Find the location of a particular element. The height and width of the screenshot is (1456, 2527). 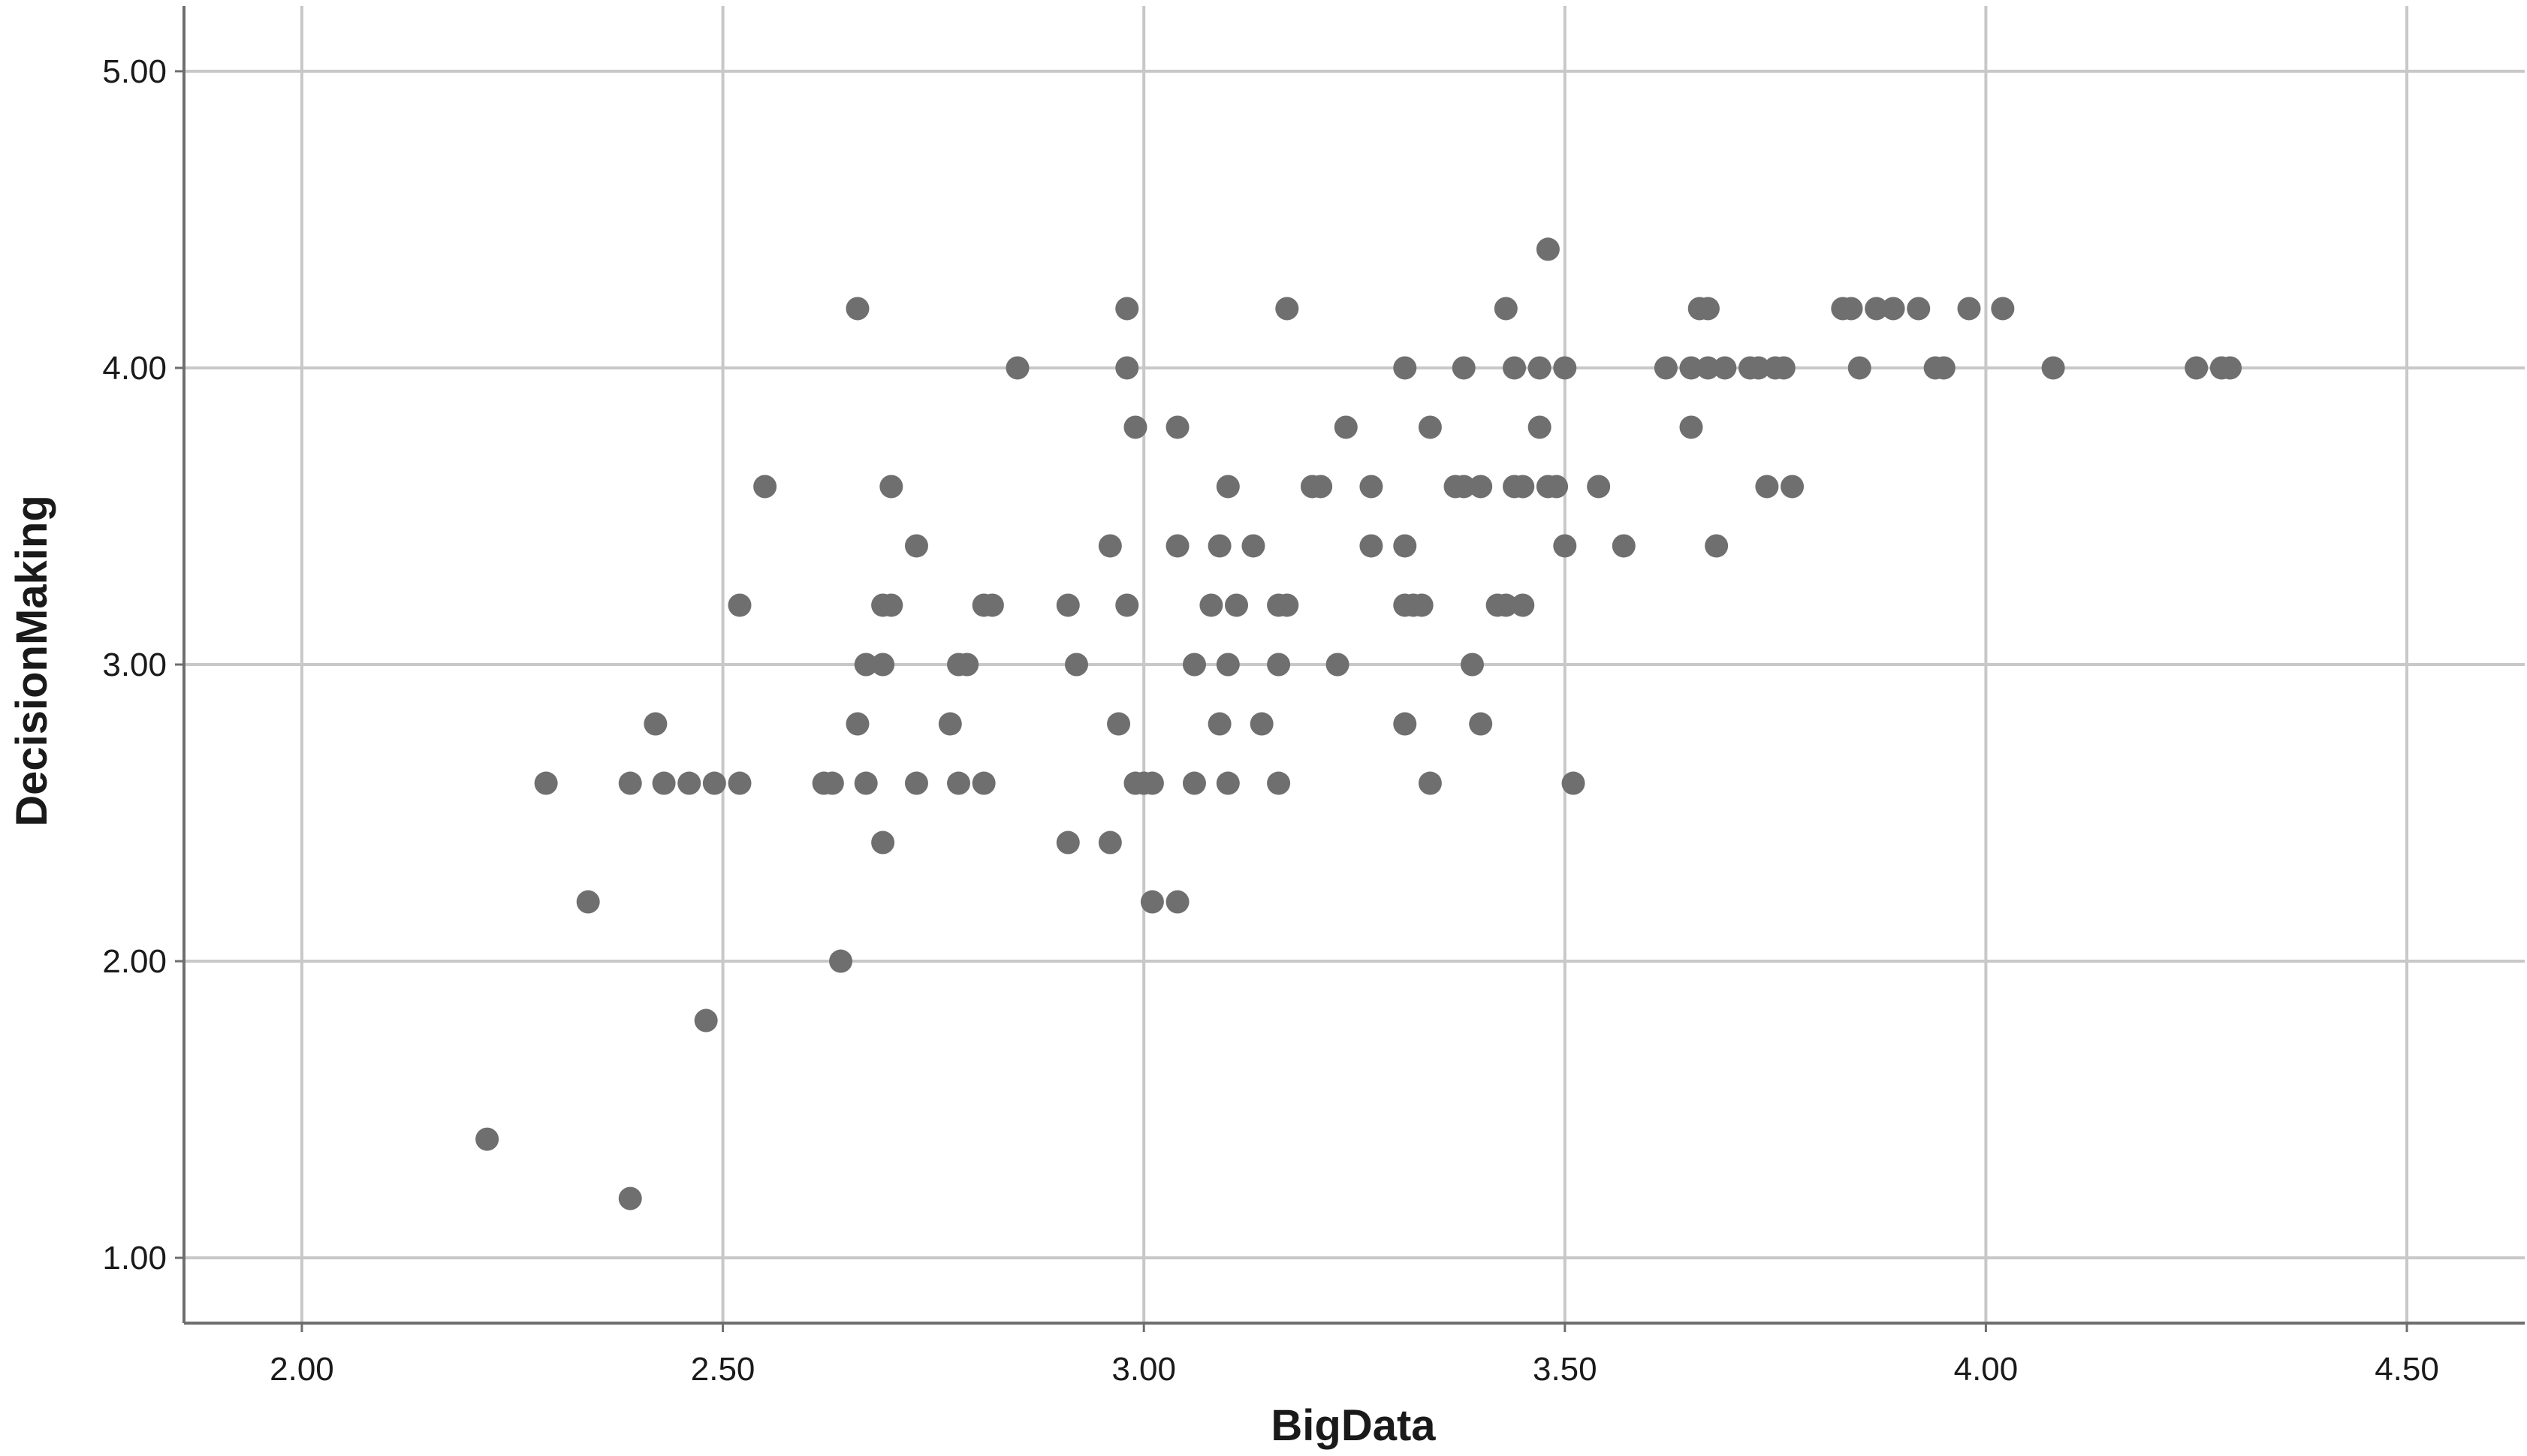

y-tick-label: 1.00 is located at coordinates (134, 1258).